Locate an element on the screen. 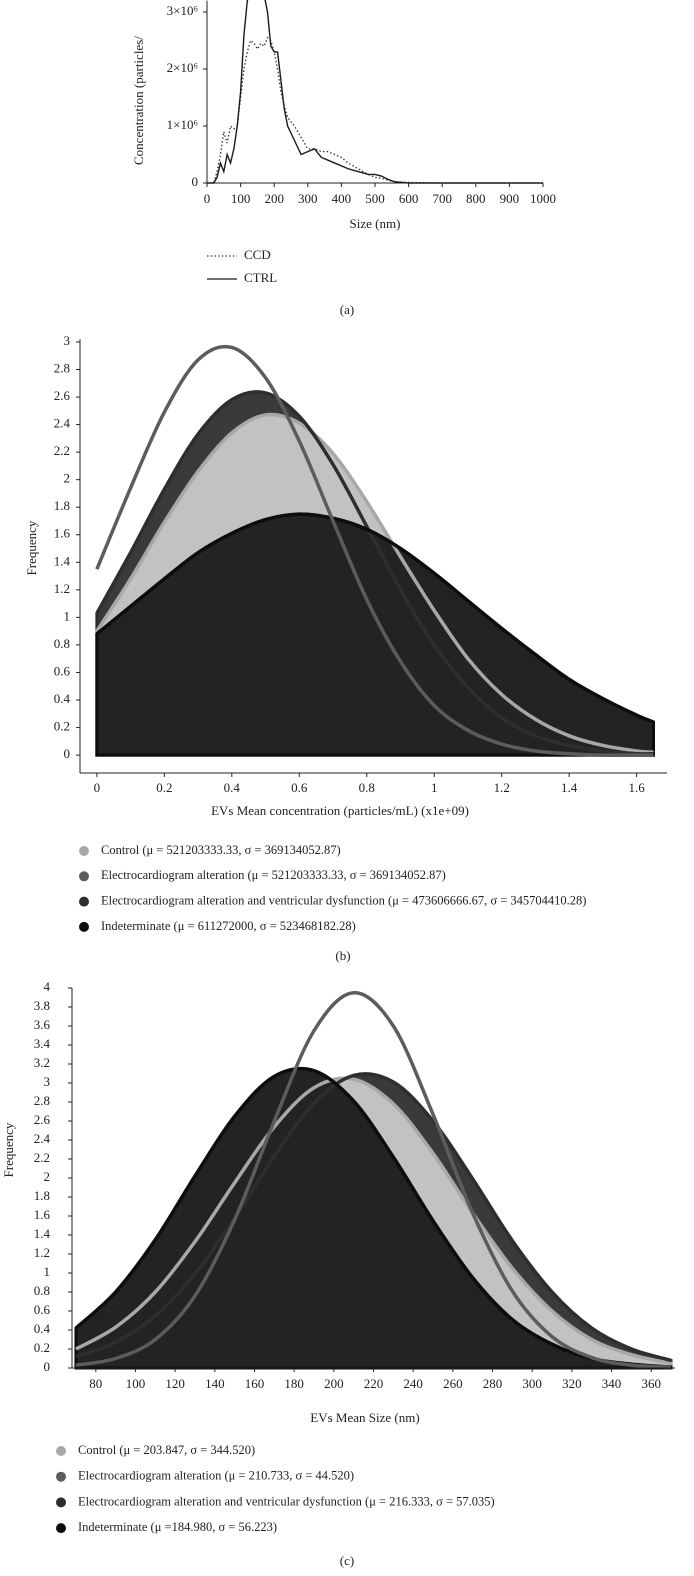 This screenshot has width=694, height=1576. y-tick-label: 3.2 is located at coordinates (42, 1062).